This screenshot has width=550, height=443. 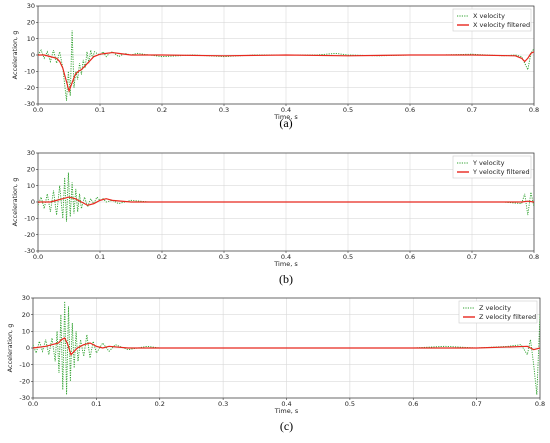 I want to click on legend-label: Y velocity filtered, so click(x=501, y=172).